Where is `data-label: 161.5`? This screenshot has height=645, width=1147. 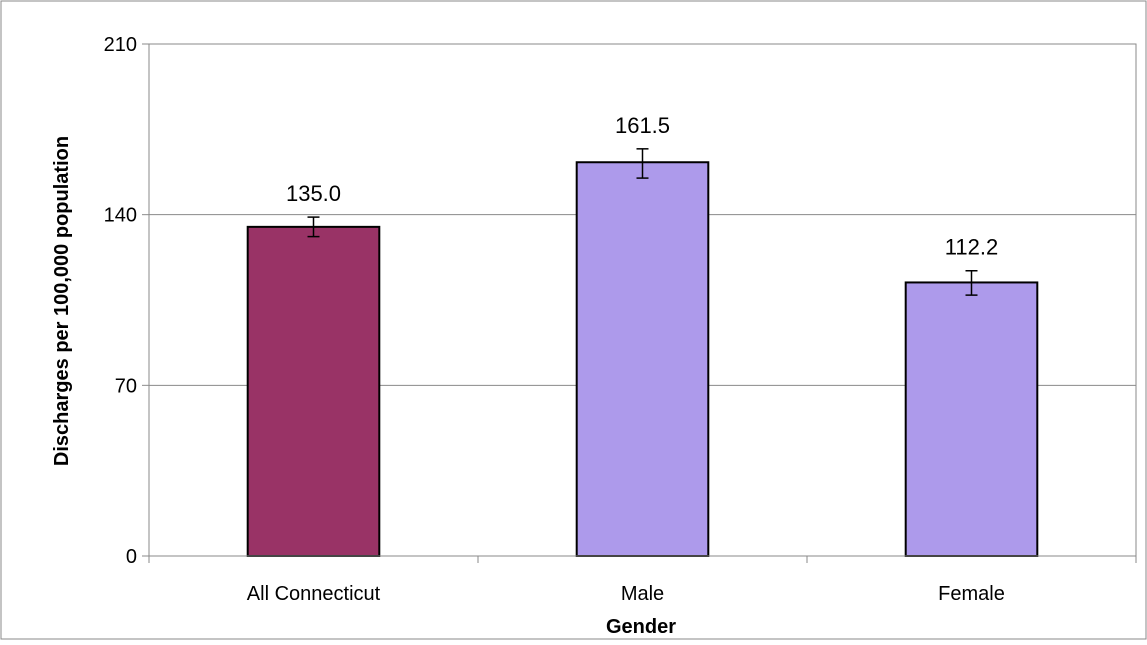 data-label: 161.5 is located at coordinates (642, 125).